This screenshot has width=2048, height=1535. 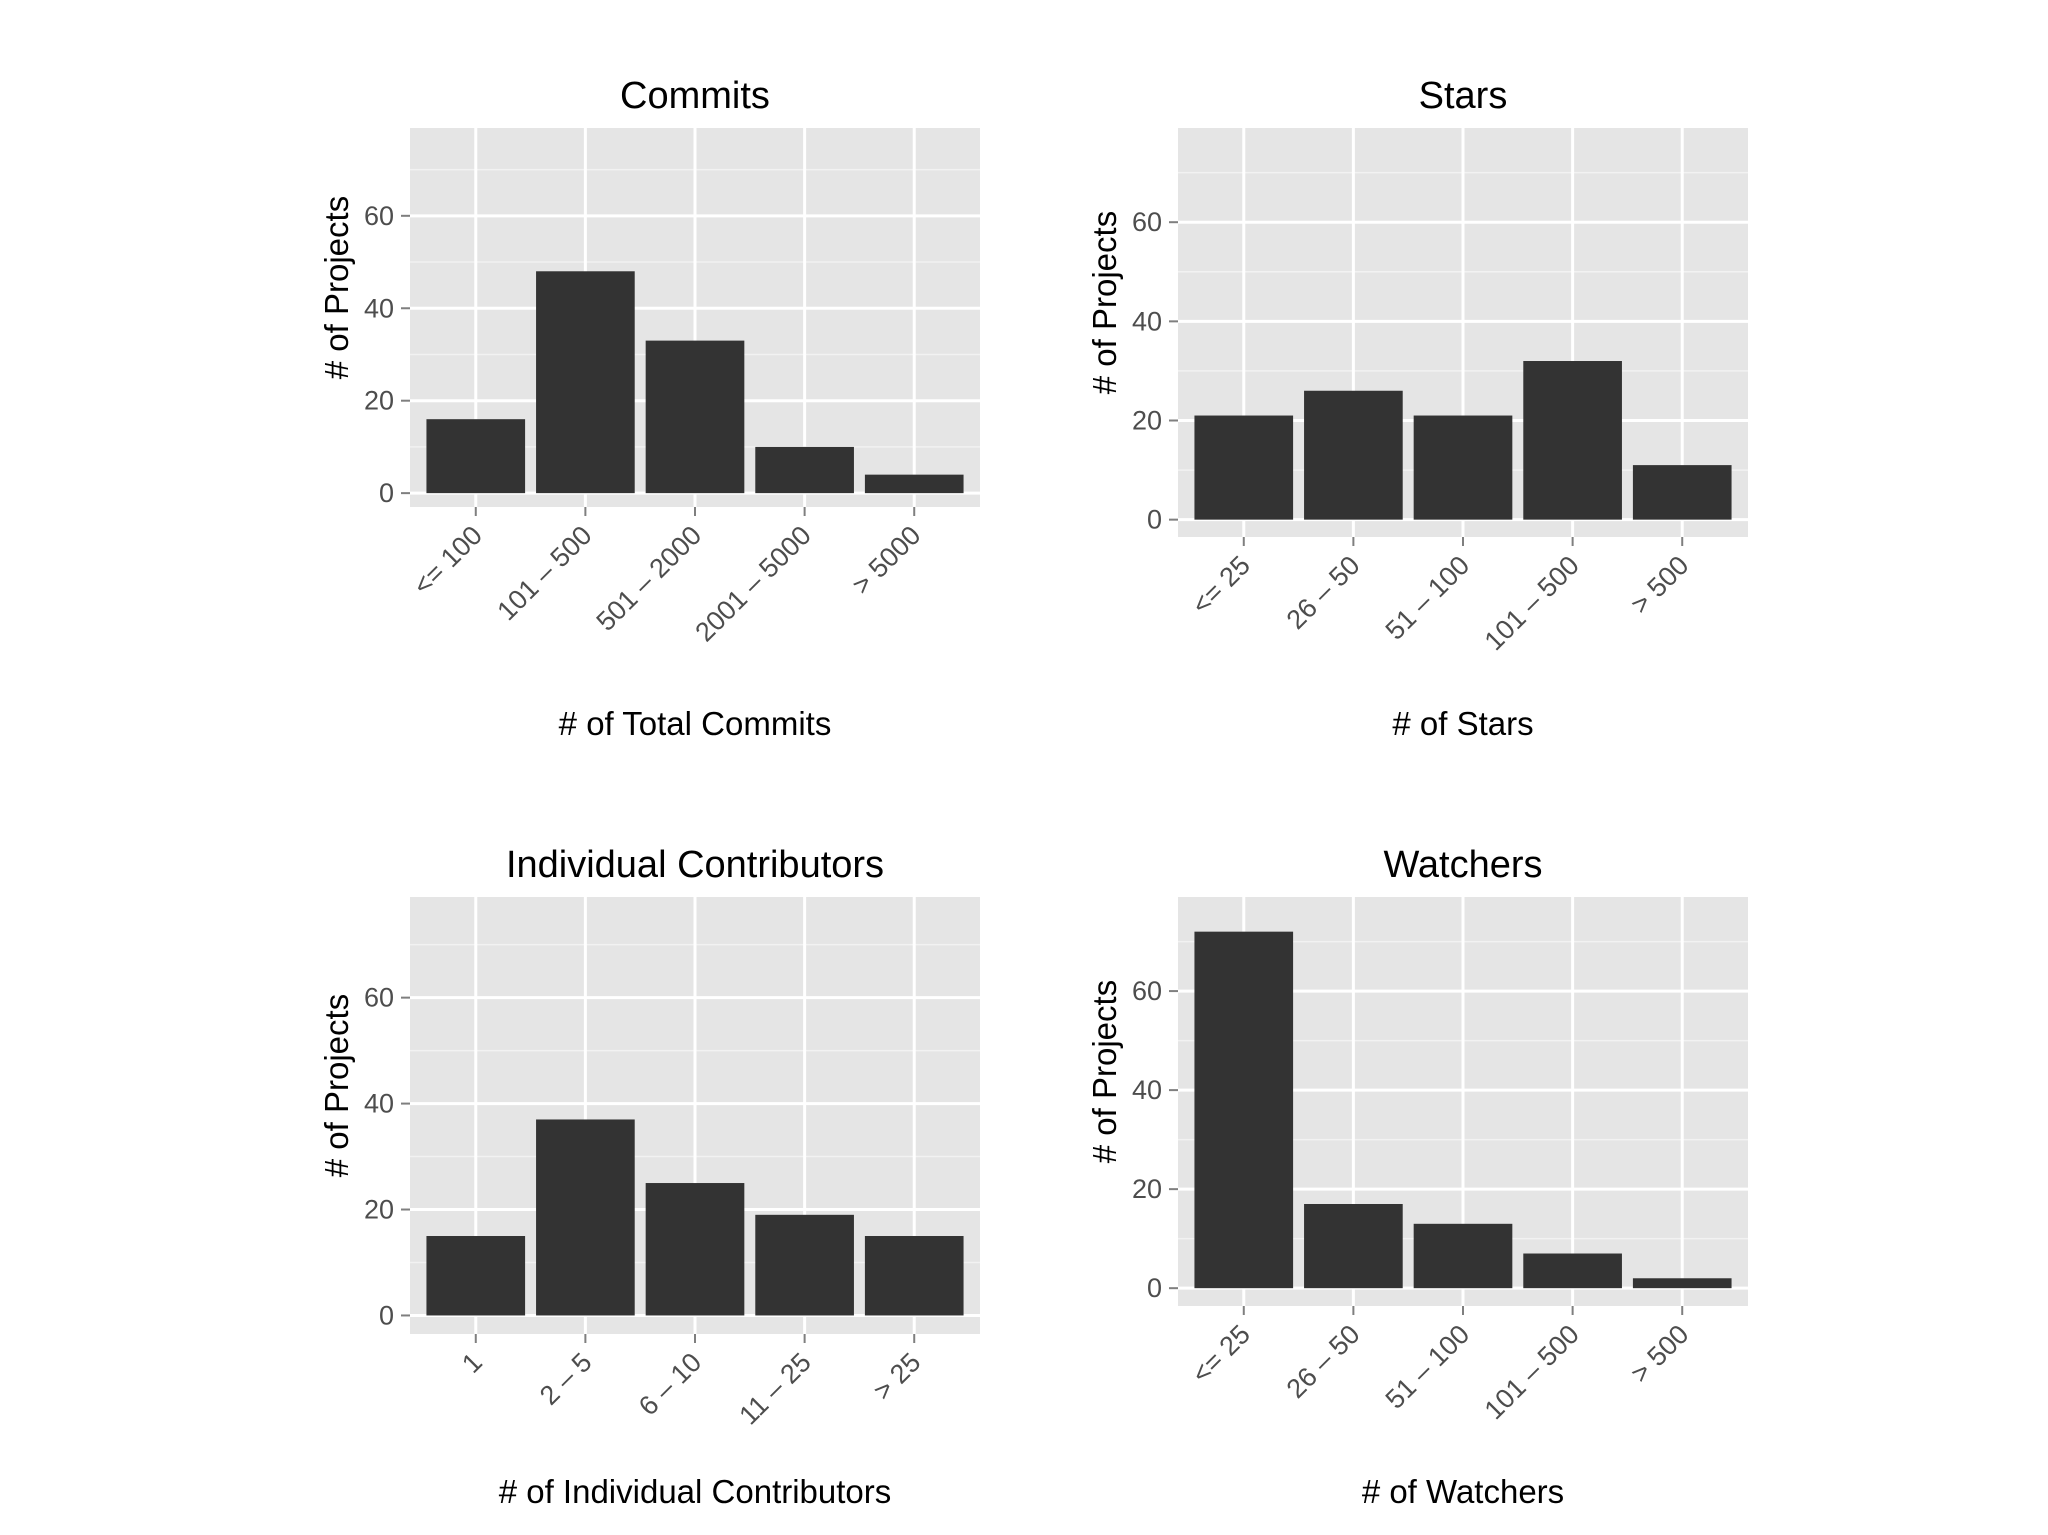 What do you see at coordinates (752, 583) in the screenshot?
I see `x-tick-label: 2001 – 5000` at bounding box center [752, 583].